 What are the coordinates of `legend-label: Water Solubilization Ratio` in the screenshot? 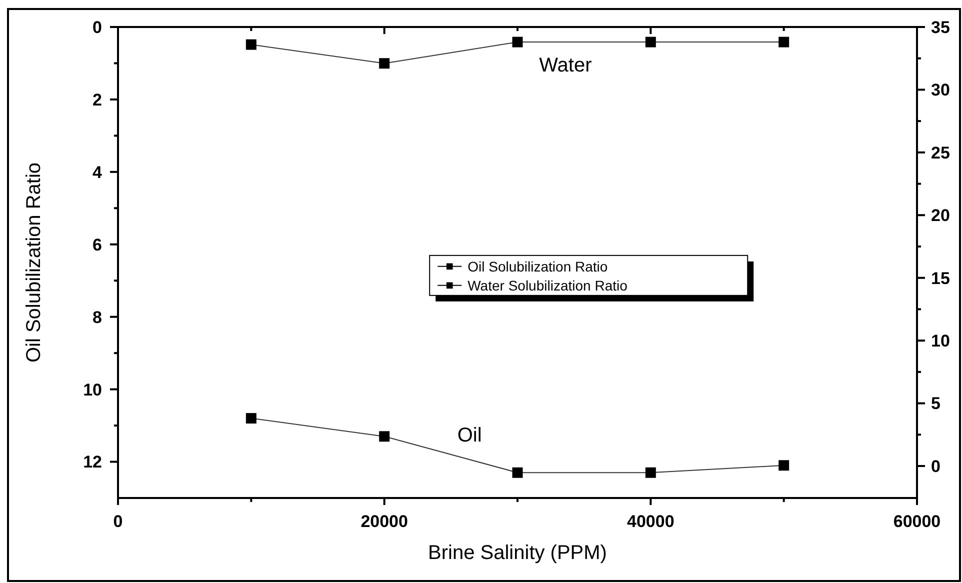 It's located at (548, 285).